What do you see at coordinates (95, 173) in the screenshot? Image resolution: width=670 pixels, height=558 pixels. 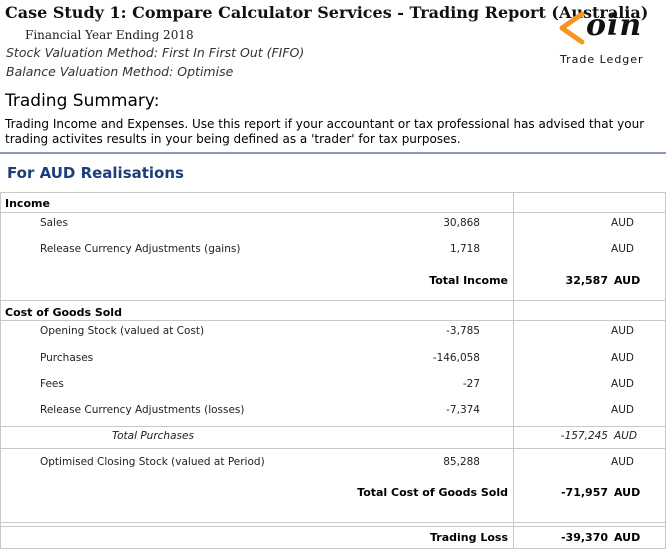 I see `section-title: For AUD Realisations` at bounding box center [95, 173].